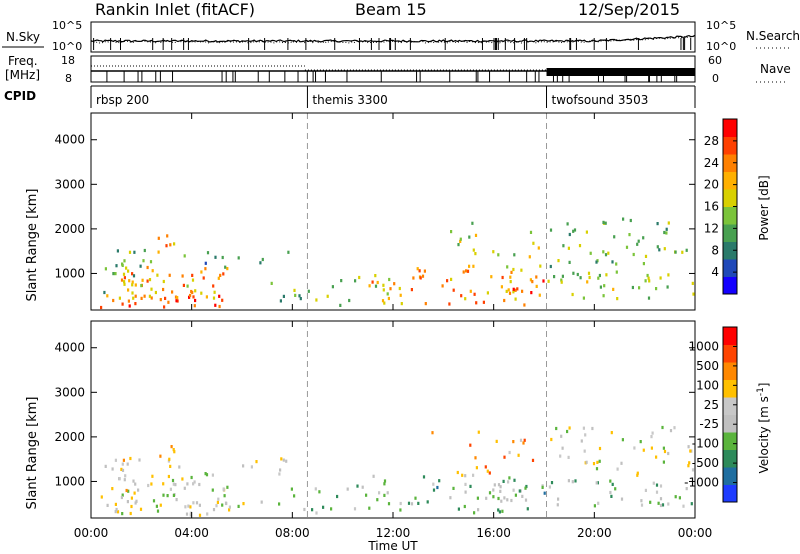 The width and height of the screenshot is (800, 554). I want to click on colorbar-tick-label: 16, so click(711, 207).